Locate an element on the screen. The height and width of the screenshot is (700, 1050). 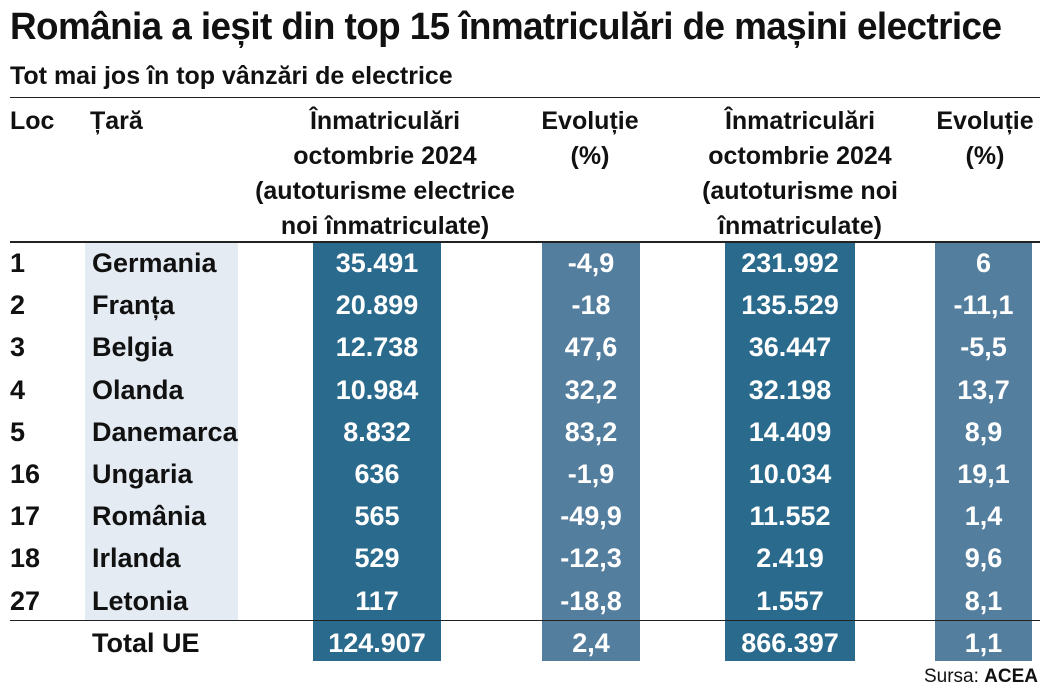
header-all-change: Evoluție (%) is located at coordinates (985, 138).